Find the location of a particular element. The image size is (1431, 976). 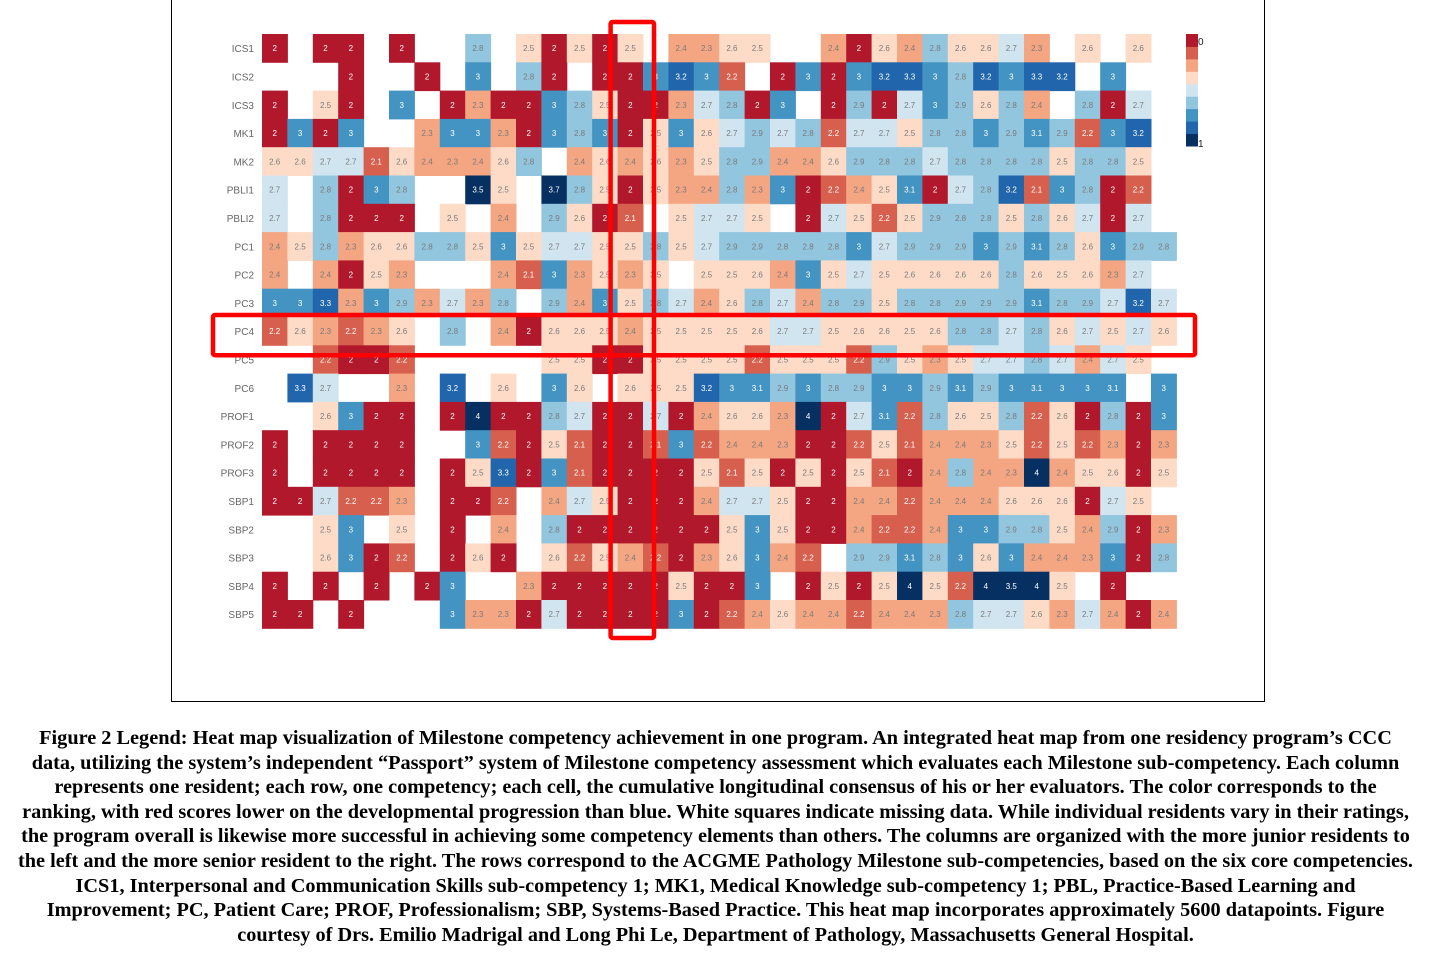

cell-value-label: 3.2 is located at coordinates (1063, 76).